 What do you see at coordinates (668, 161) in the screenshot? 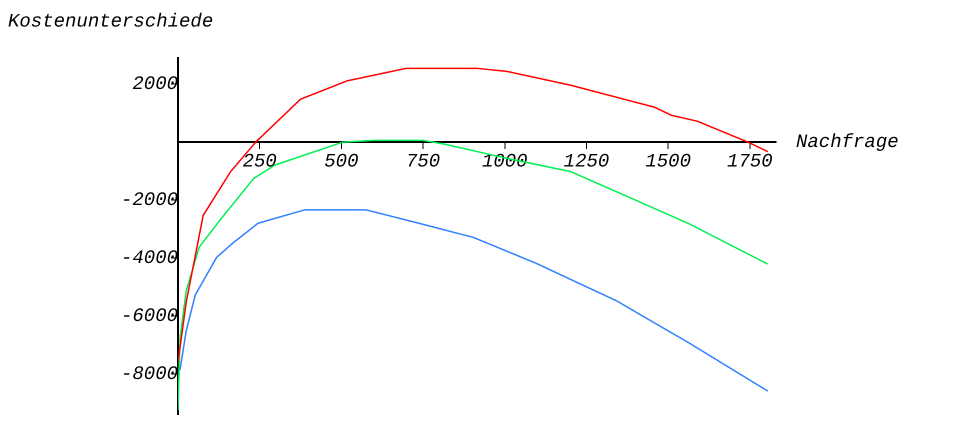
I see `x-tick-label: 1500` at bounding box center [668, 161].